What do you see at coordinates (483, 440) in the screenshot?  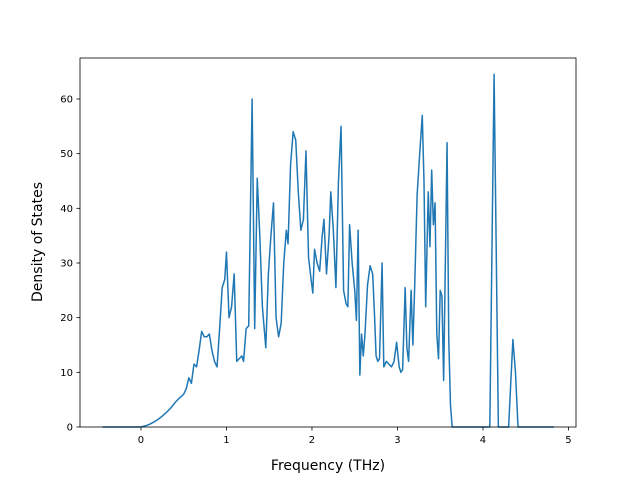 I see `x-tick-label: 4` at bounding box center [483, 440].